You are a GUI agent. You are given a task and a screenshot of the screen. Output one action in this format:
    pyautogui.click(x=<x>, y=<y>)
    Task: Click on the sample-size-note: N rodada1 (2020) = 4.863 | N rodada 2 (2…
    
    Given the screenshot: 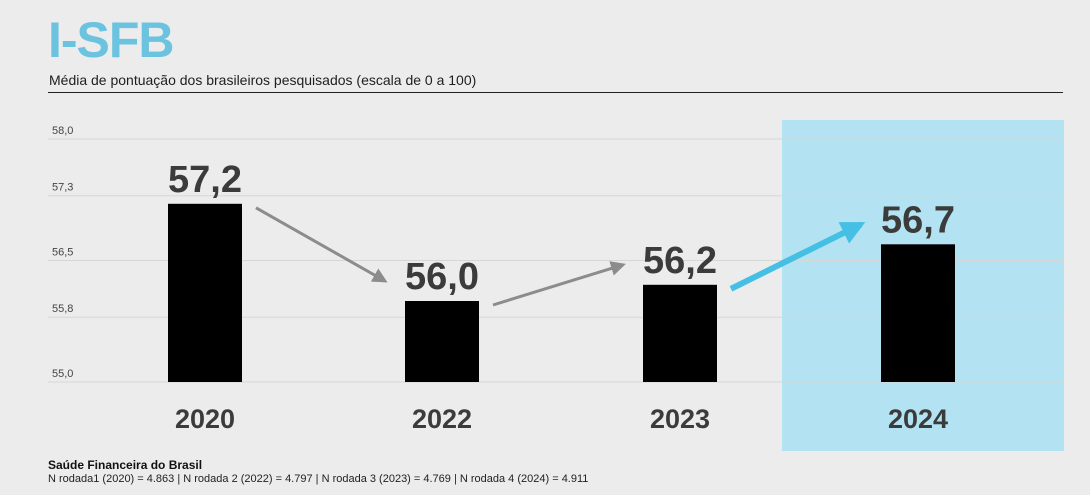 What is the action you would take?
    pyautogui.click(x=318, y=479)
    